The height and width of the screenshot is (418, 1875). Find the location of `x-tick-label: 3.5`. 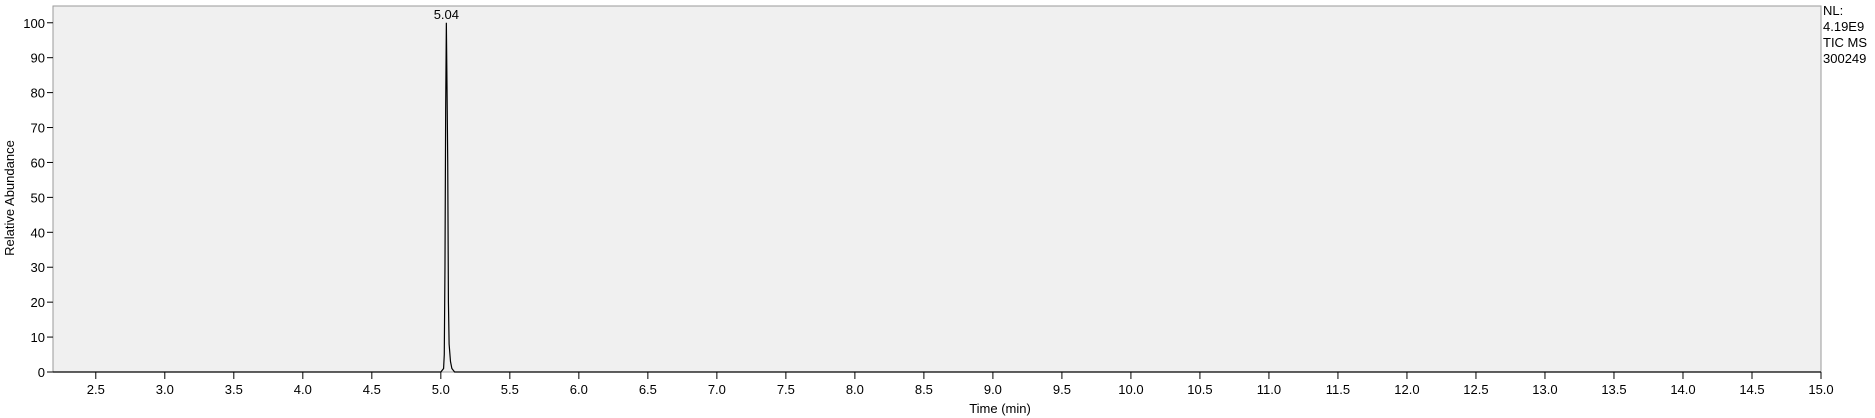

x-tick-label: 3.5 is located at coordinates (234, 389).